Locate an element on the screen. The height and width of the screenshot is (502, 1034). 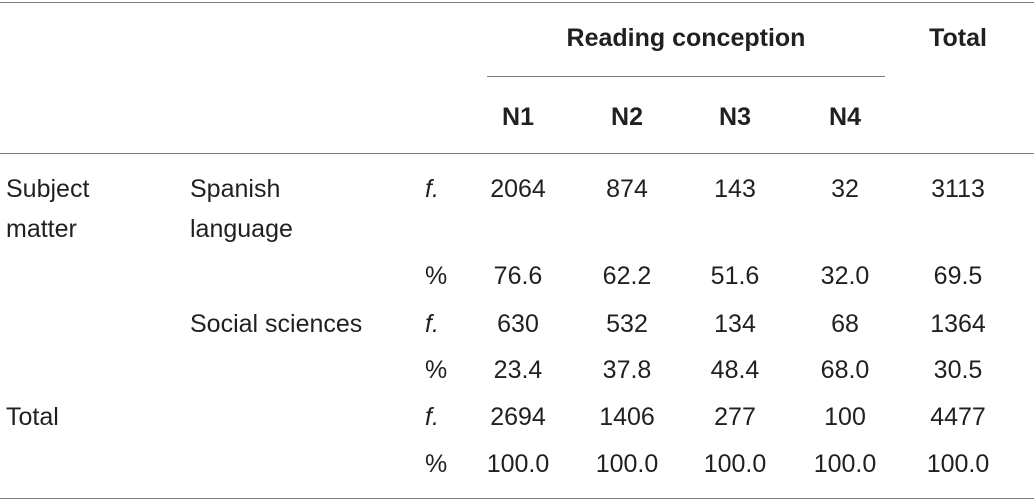
table-cell: 62.2 is located at coordinates (627, 276).